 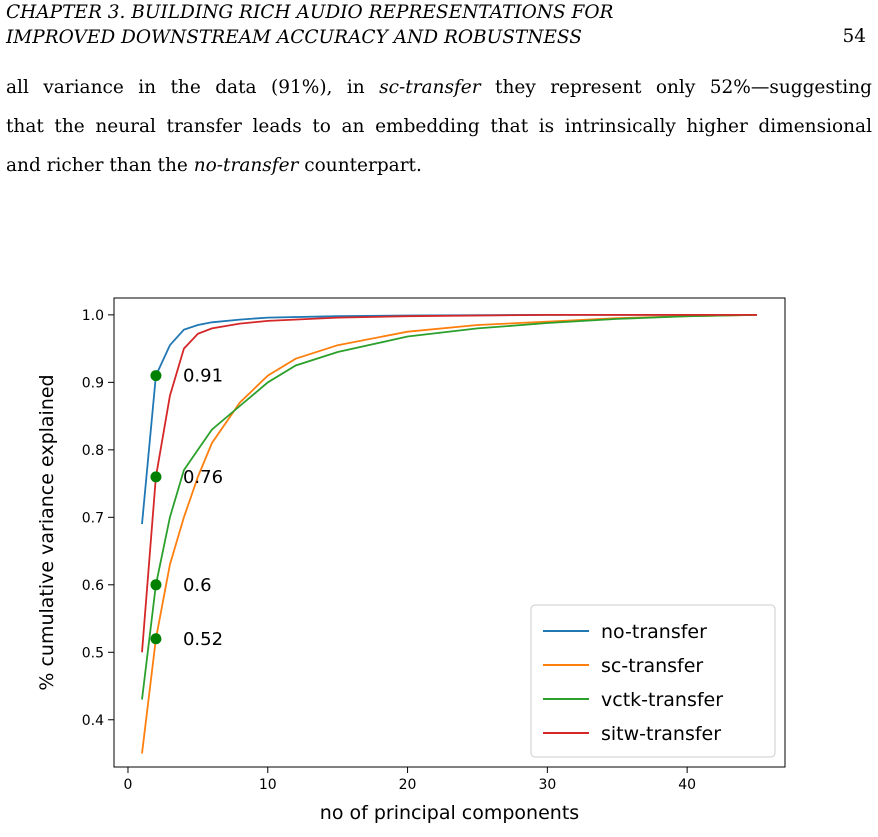 I want to click on legend-label: sitw-transfer, so click(x=661, y=734).